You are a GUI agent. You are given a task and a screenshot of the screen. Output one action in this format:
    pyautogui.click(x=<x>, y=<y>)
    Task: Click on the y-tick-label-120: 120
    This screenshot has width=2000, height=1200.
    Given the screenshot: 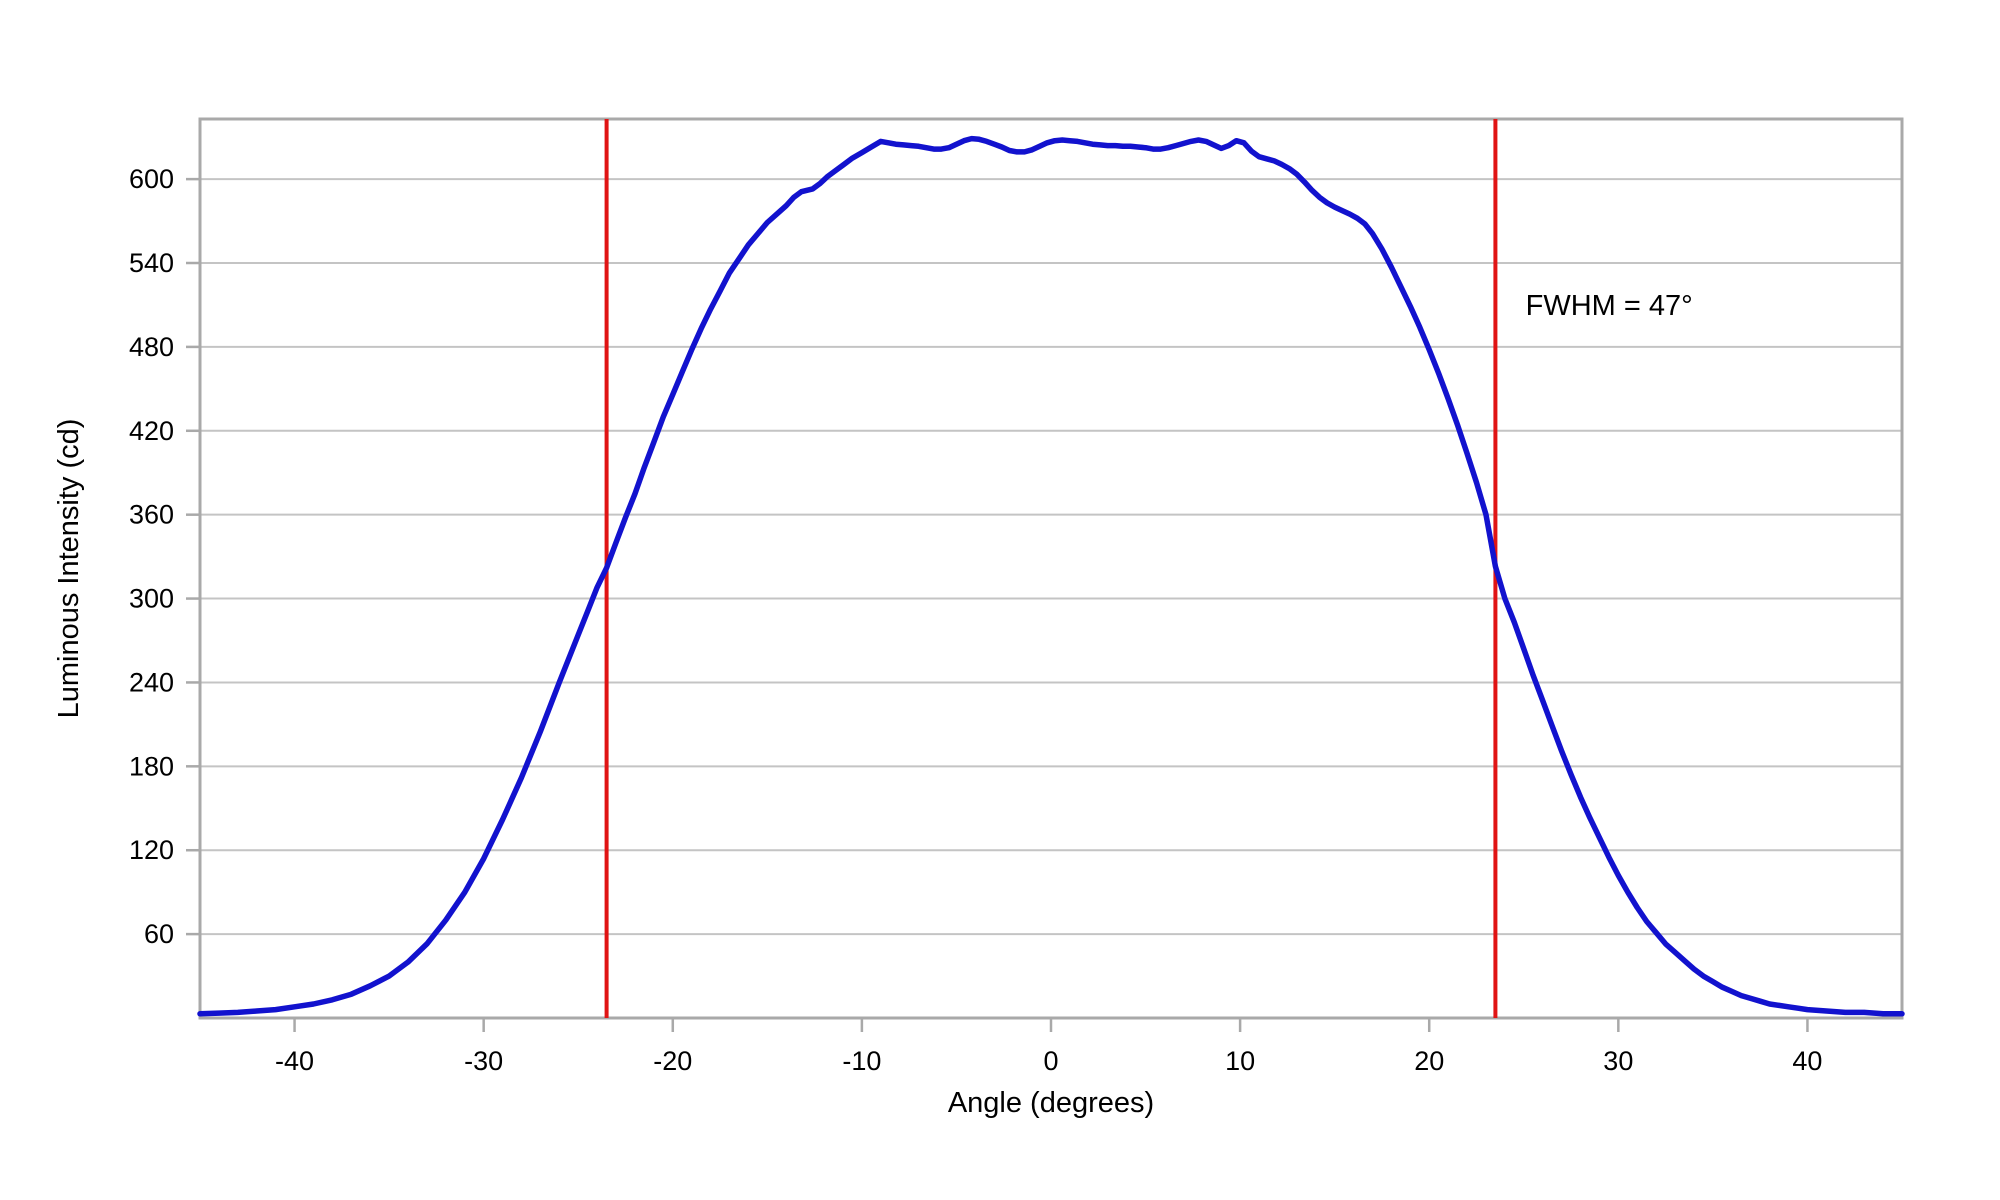 What is the action you would take?
    pyautogui.click(x=151, y=850)
    